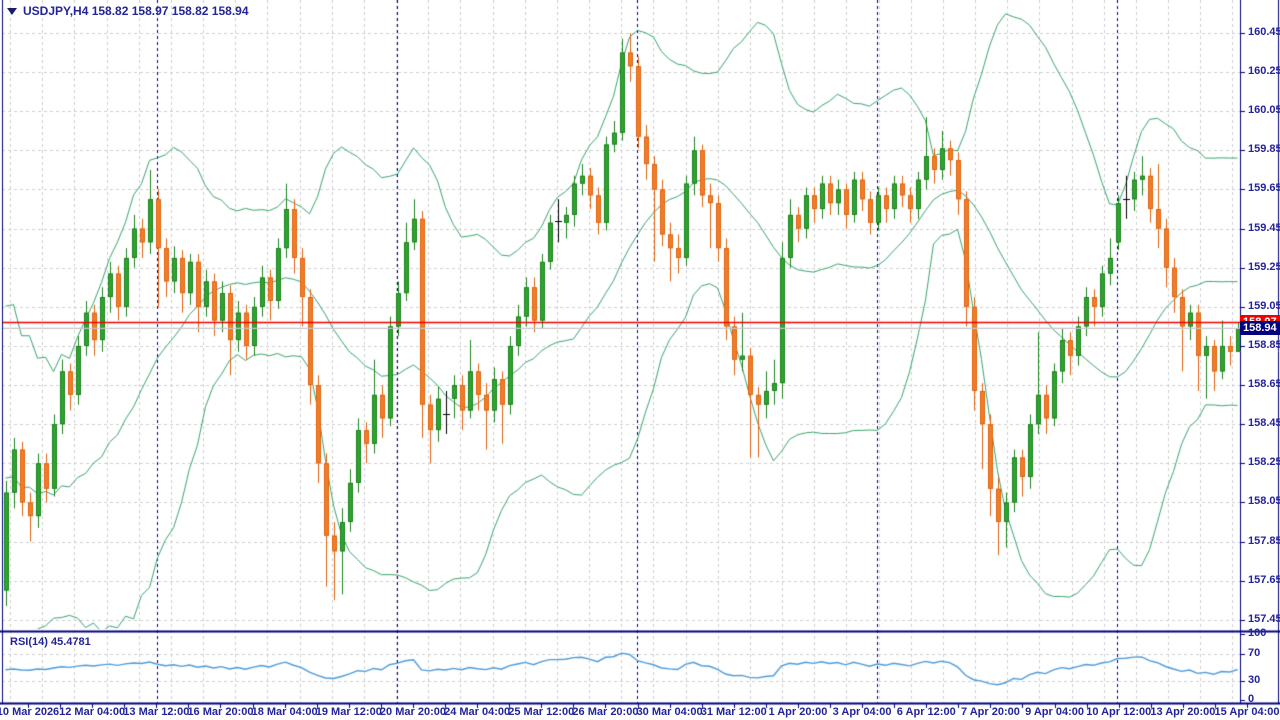  What do you see at coordinates (1054, 712) in the screenshot?
I see `time-axis-label: 9 Apr 04:00` at bounding box center [1054, 712].